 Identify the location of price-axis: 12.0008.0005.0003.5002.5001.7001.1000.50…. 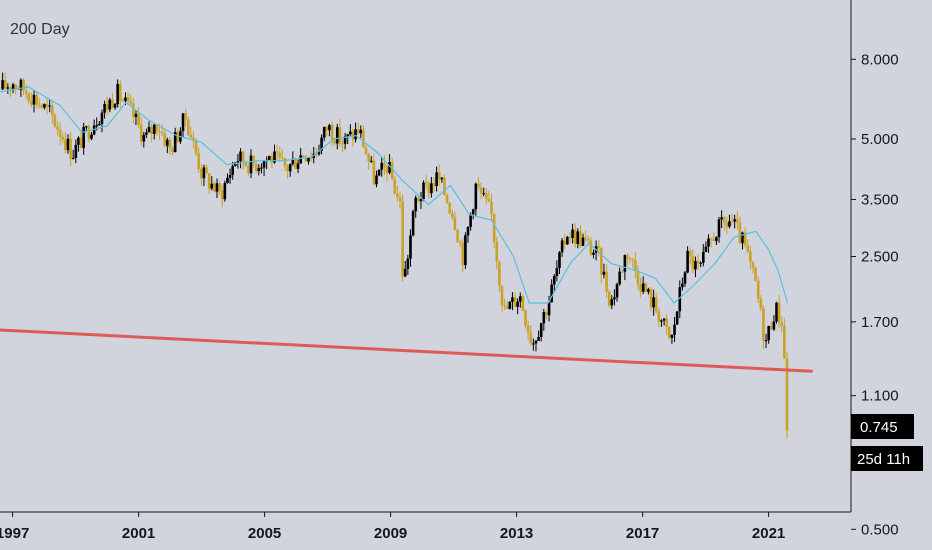
(879, 269).